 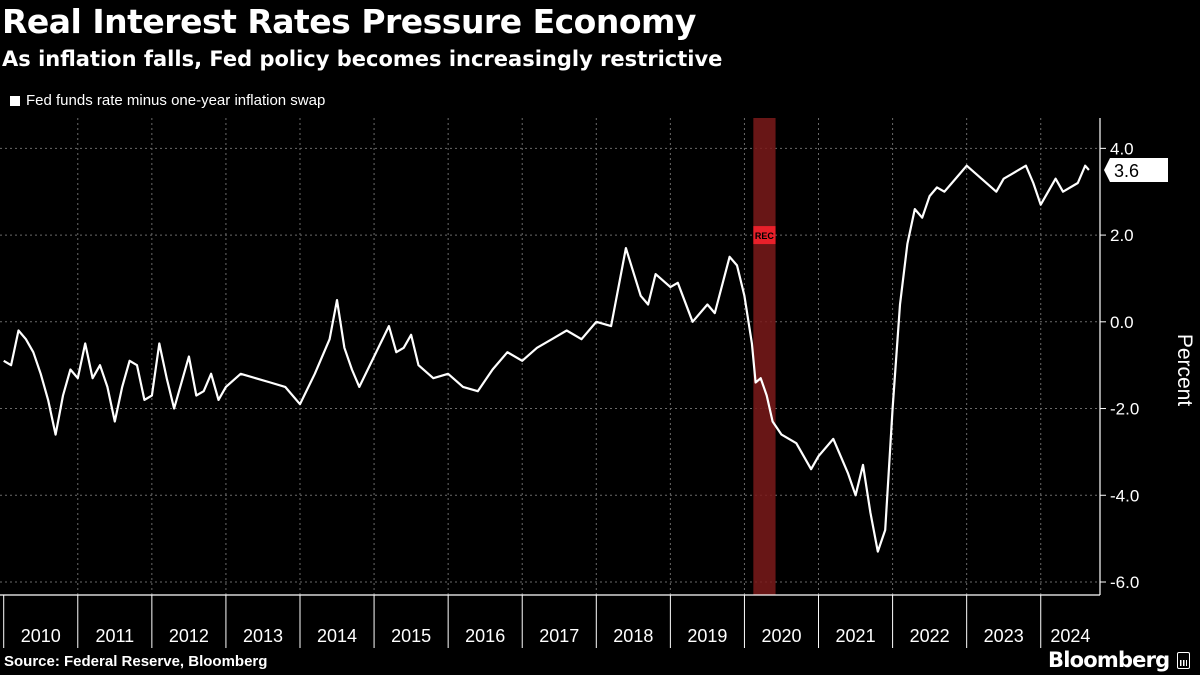 I want to click on legend-swatch, so click(x=15, y=100).